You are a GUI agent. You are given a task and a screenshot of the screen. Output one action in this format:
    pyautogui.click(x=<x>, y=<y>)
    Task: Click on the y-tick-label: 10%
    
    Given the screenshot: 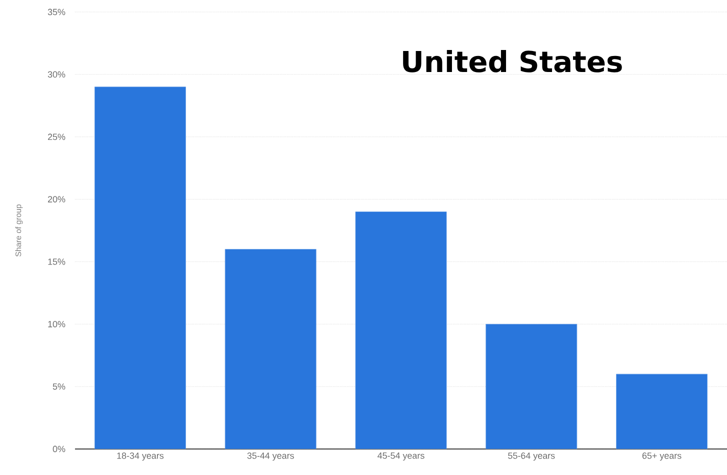 What is the action you would take?
    pyautogui.click(x=57, y=324)
    